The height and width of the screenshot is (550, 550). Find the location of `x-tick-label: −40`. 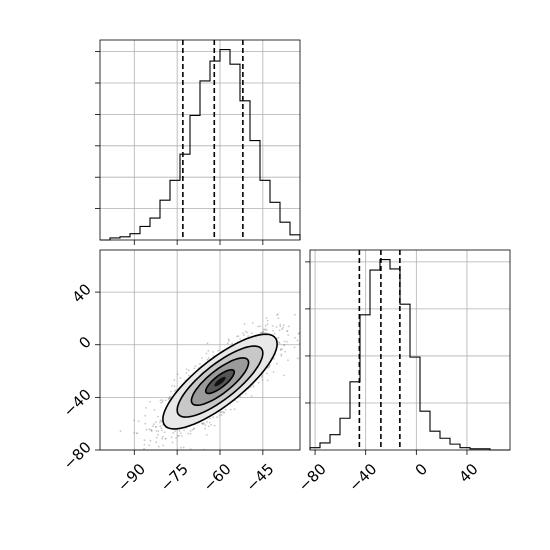

x-tick-label: −40 is located at coordinates (362, 477).